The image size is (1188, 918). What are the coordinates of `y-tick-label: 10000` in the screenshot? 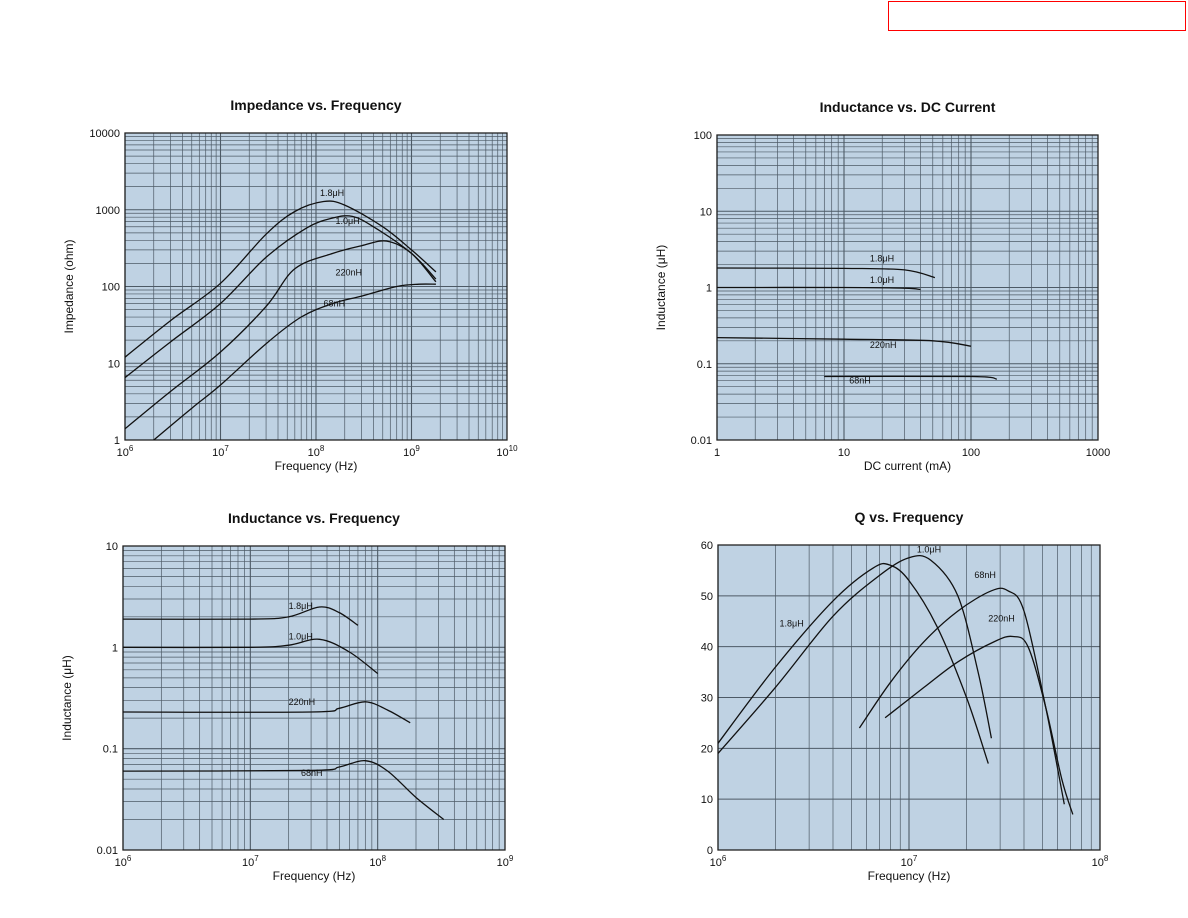 It's located at (104, 134).